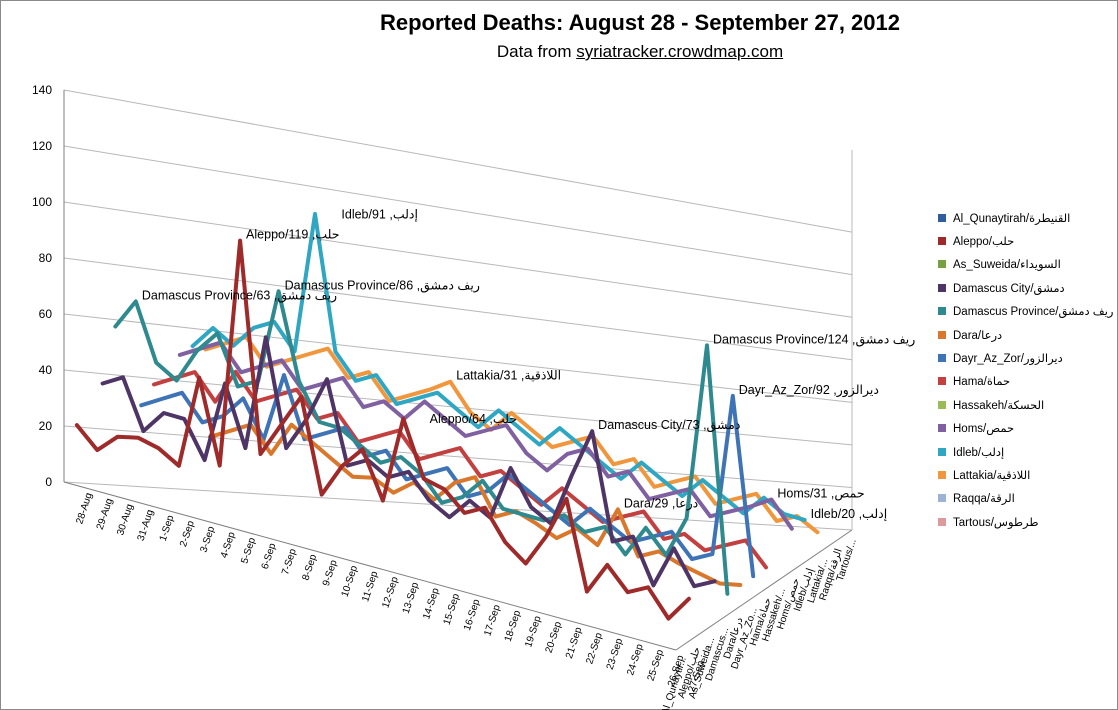 The width and height of the screenshot is (1118, 710). Describe the element at coordinates (310, 567) in the screenshot. I see `x-tick-label: 8-Sep` at that location.